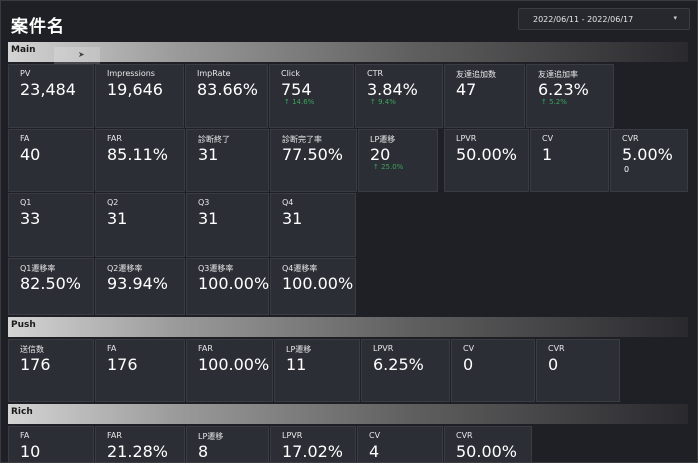  Describe the element at coordinates (302, 139) in the screenshot. I see `metric-label: 診断完了率` at that location.